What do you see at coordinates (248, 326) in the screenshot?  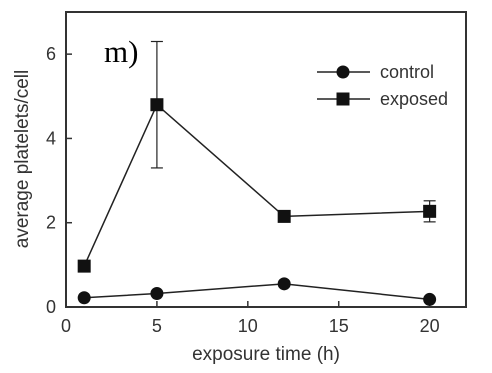 I see `x-tick-label: 10` at bounding box center [248, 326].